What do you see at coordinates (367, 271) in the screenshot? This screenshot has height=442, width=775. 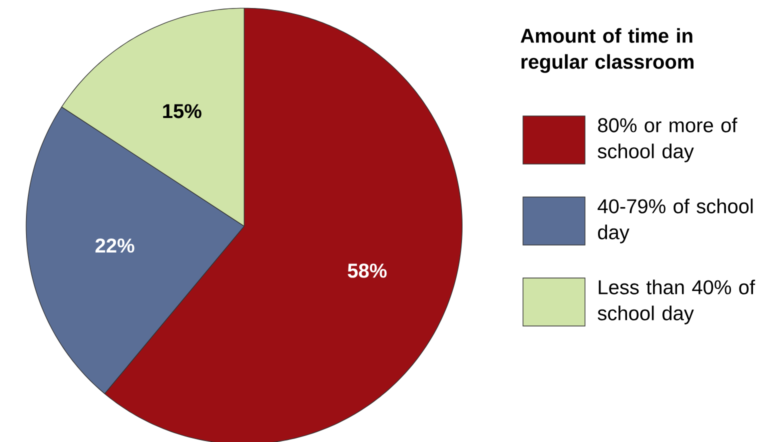 I see `data-label: 58%` at bounding box center [367, 271].